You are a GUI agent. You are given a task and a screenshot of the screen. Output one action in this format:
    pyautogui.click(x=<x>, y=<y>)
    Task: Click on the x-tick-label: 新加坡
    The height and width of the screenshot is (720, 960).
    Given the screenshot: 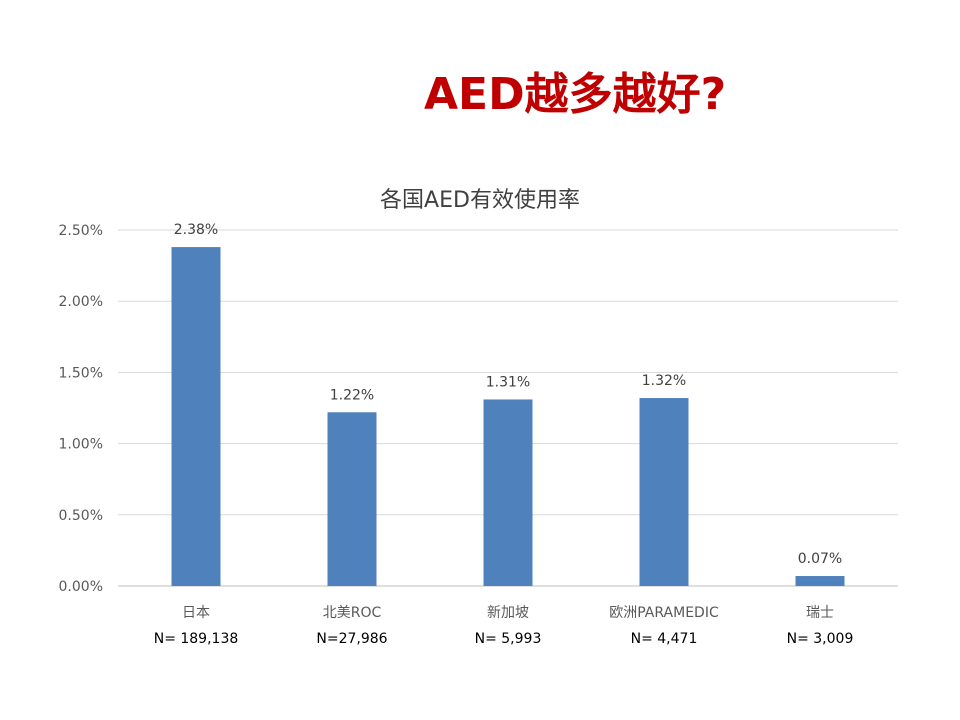 What is the action you would take?
    pyautogui.click(x=508, y=613)
    